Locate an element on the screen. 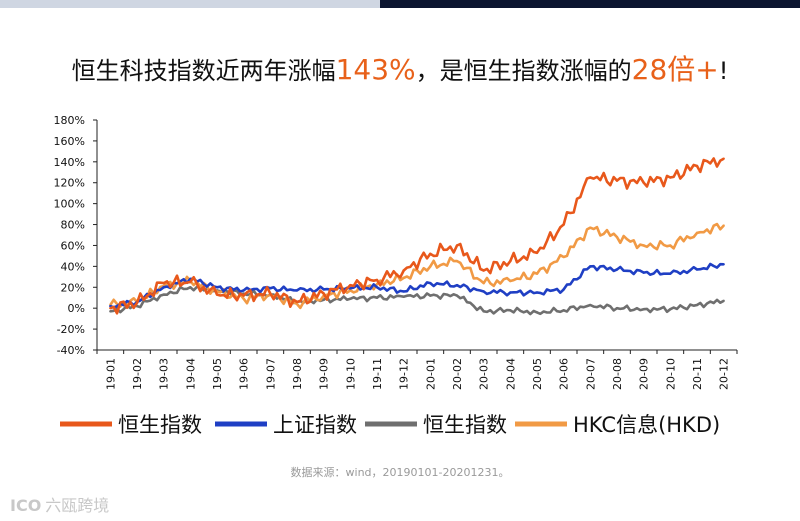 The width and height of the screenshot is (800, 521). y-tick-label: 60% is located at coordinates (73, 245).